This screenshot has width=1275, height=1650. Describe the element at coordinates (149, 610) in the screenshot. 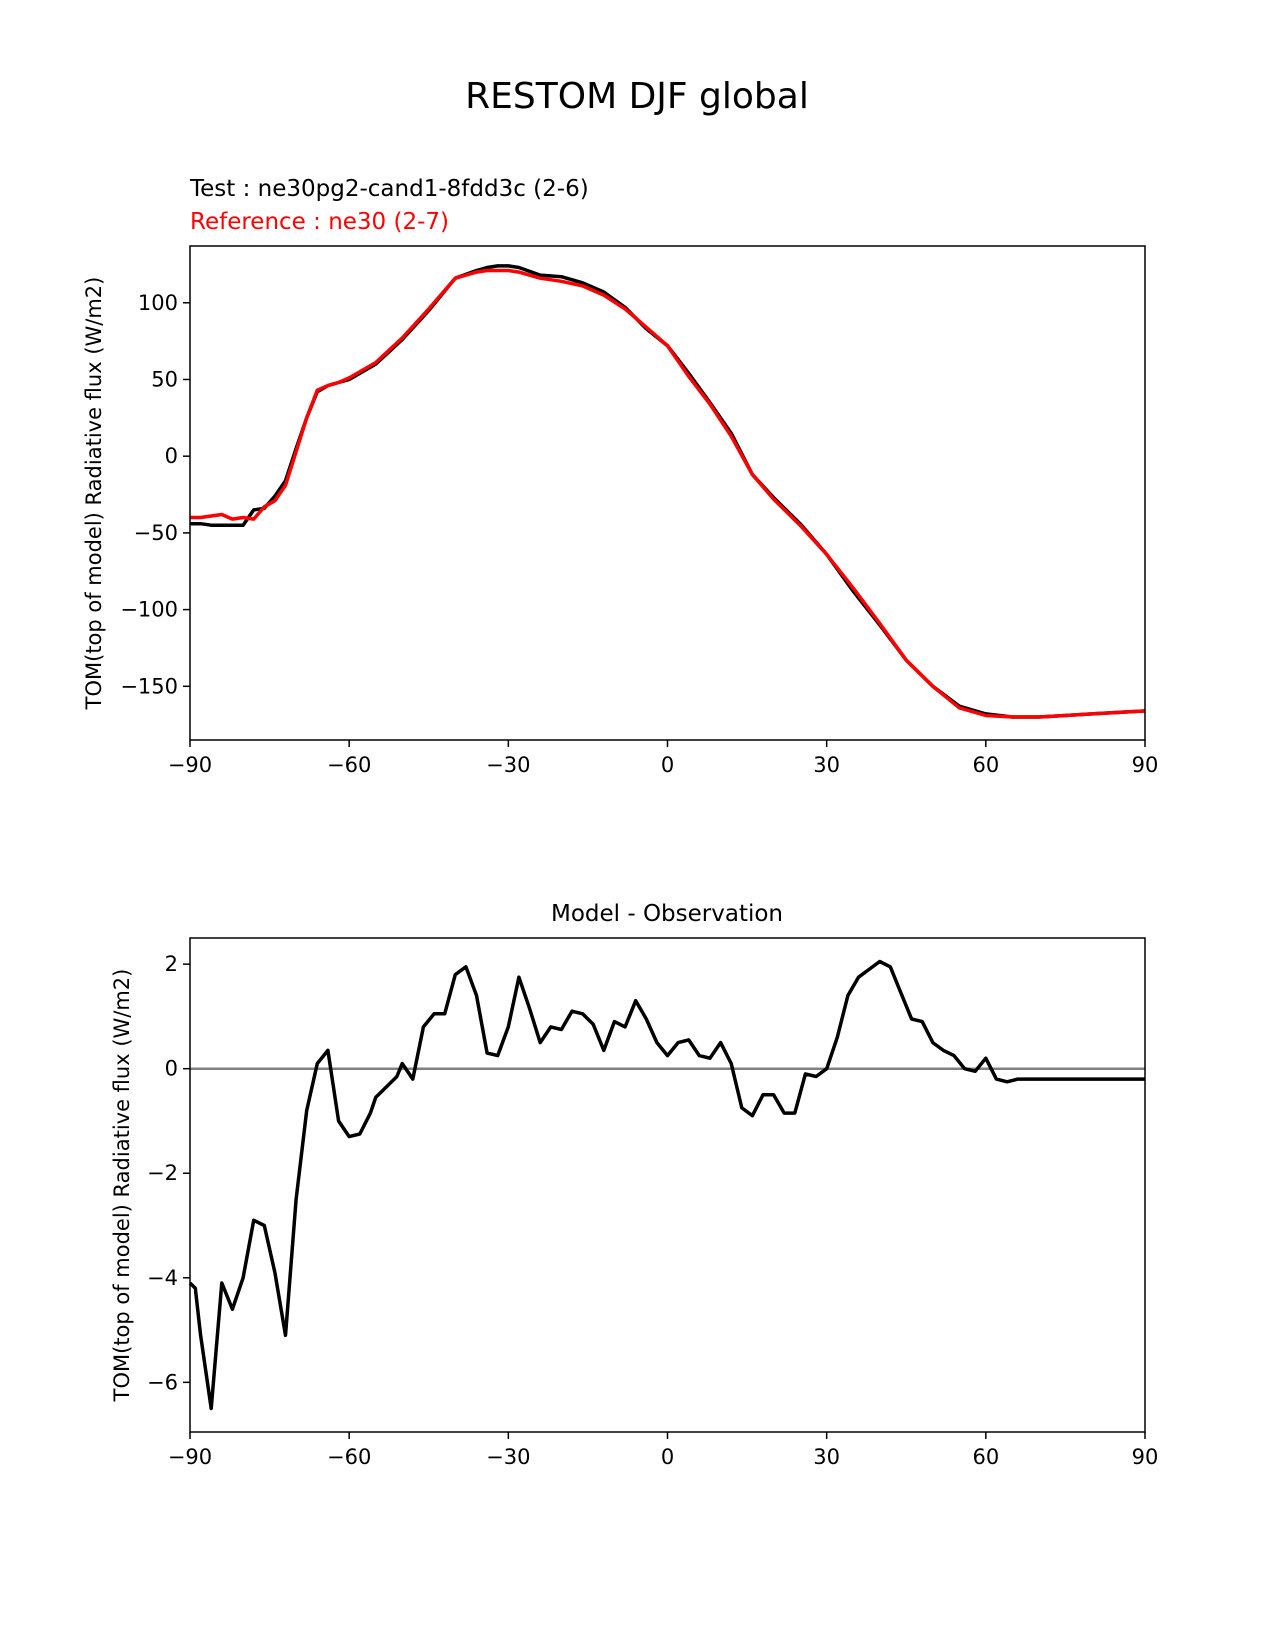

I see `y-tick-label: −100` at that location.